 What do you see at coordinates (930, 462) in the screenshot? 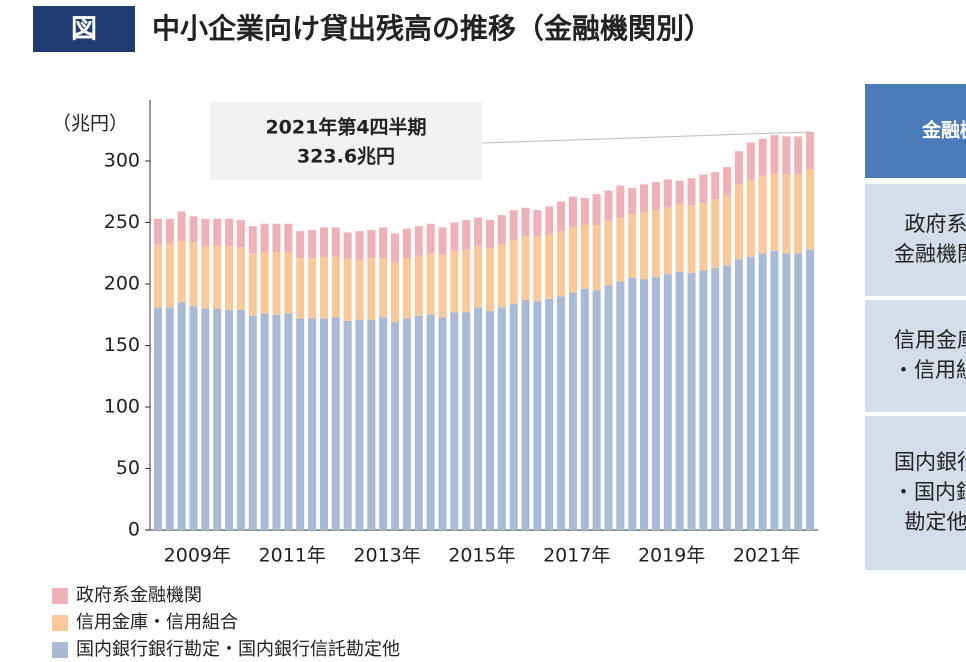
I see `table-cell: 国内銀行` at bounding box center [930, 462].